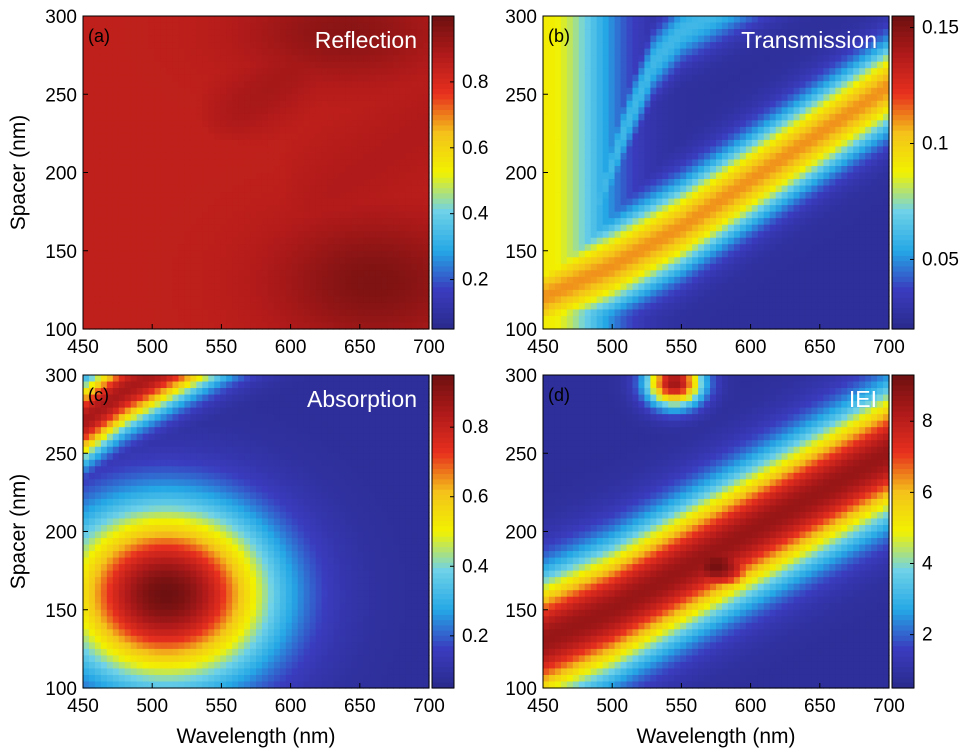 This screenshot has height=755, width=959. What do you see at coordinates (61, 95) in the screenshot?
I see `y-tick-label: 250` at bounding box center [61, 95].